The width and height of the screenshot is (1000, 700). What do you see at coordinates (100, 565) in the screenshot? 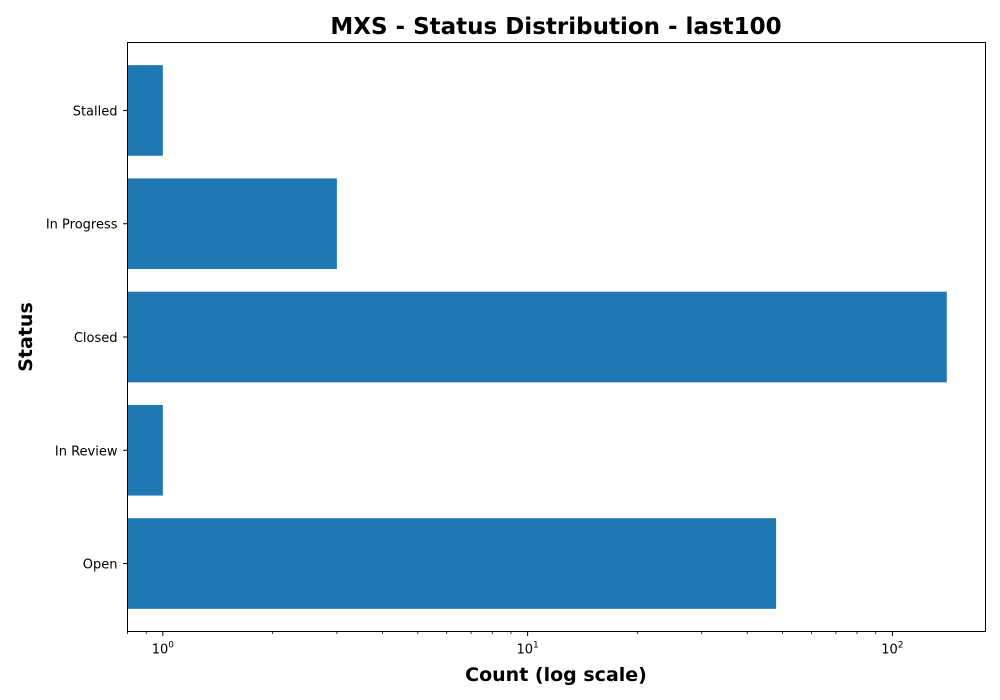
I see `y-tick-label-open: Open` at bounding box center [100, 565].